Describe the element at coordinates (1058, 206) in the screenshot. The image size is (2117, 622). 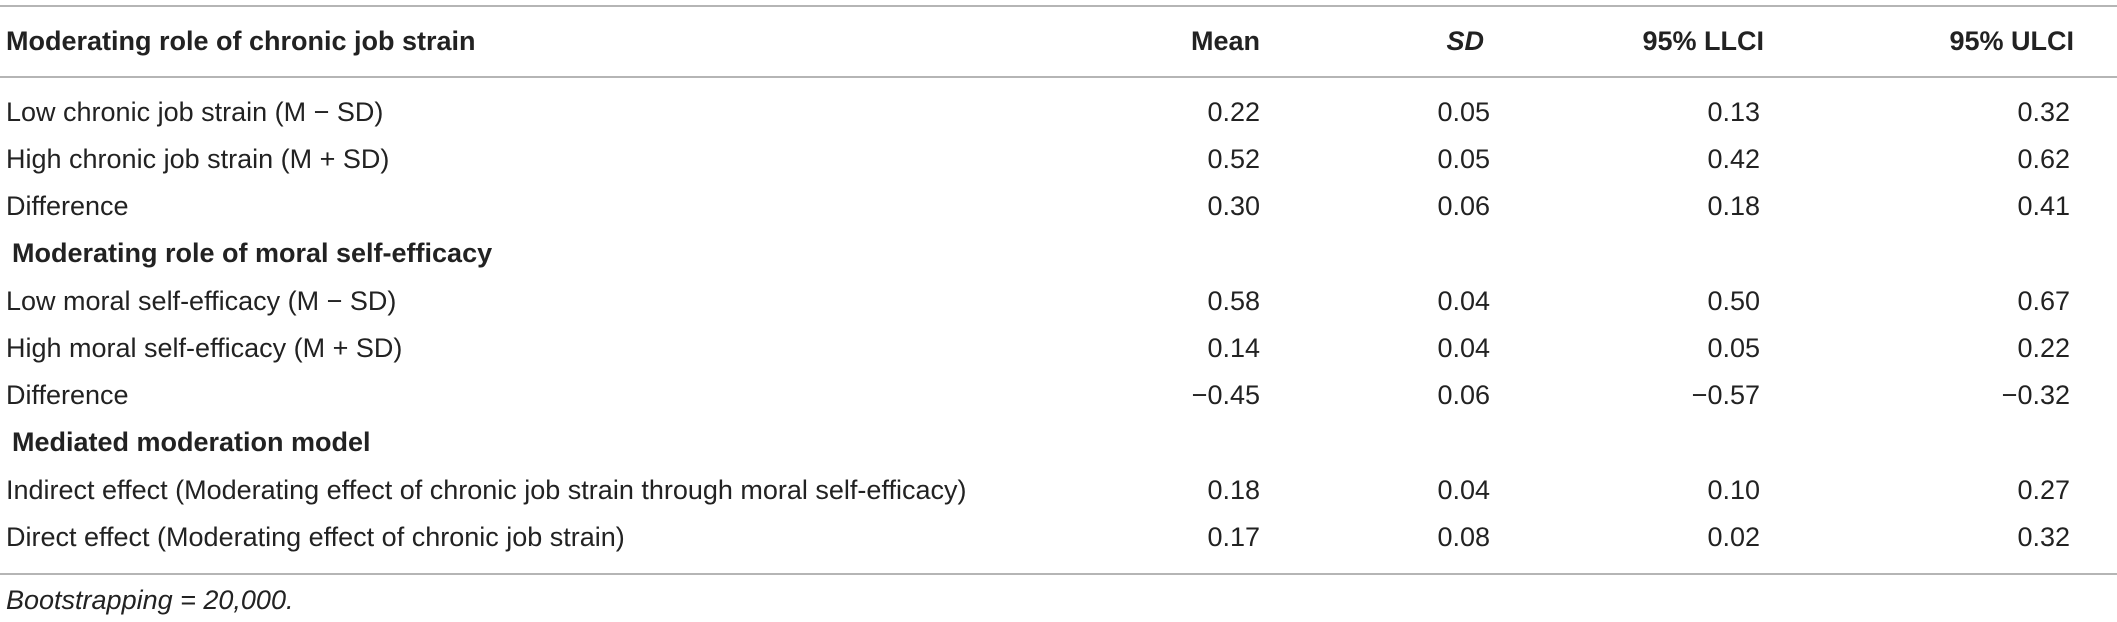
I see `table-row: Difference 0.30 0.06 0.18 0.41` at that location.